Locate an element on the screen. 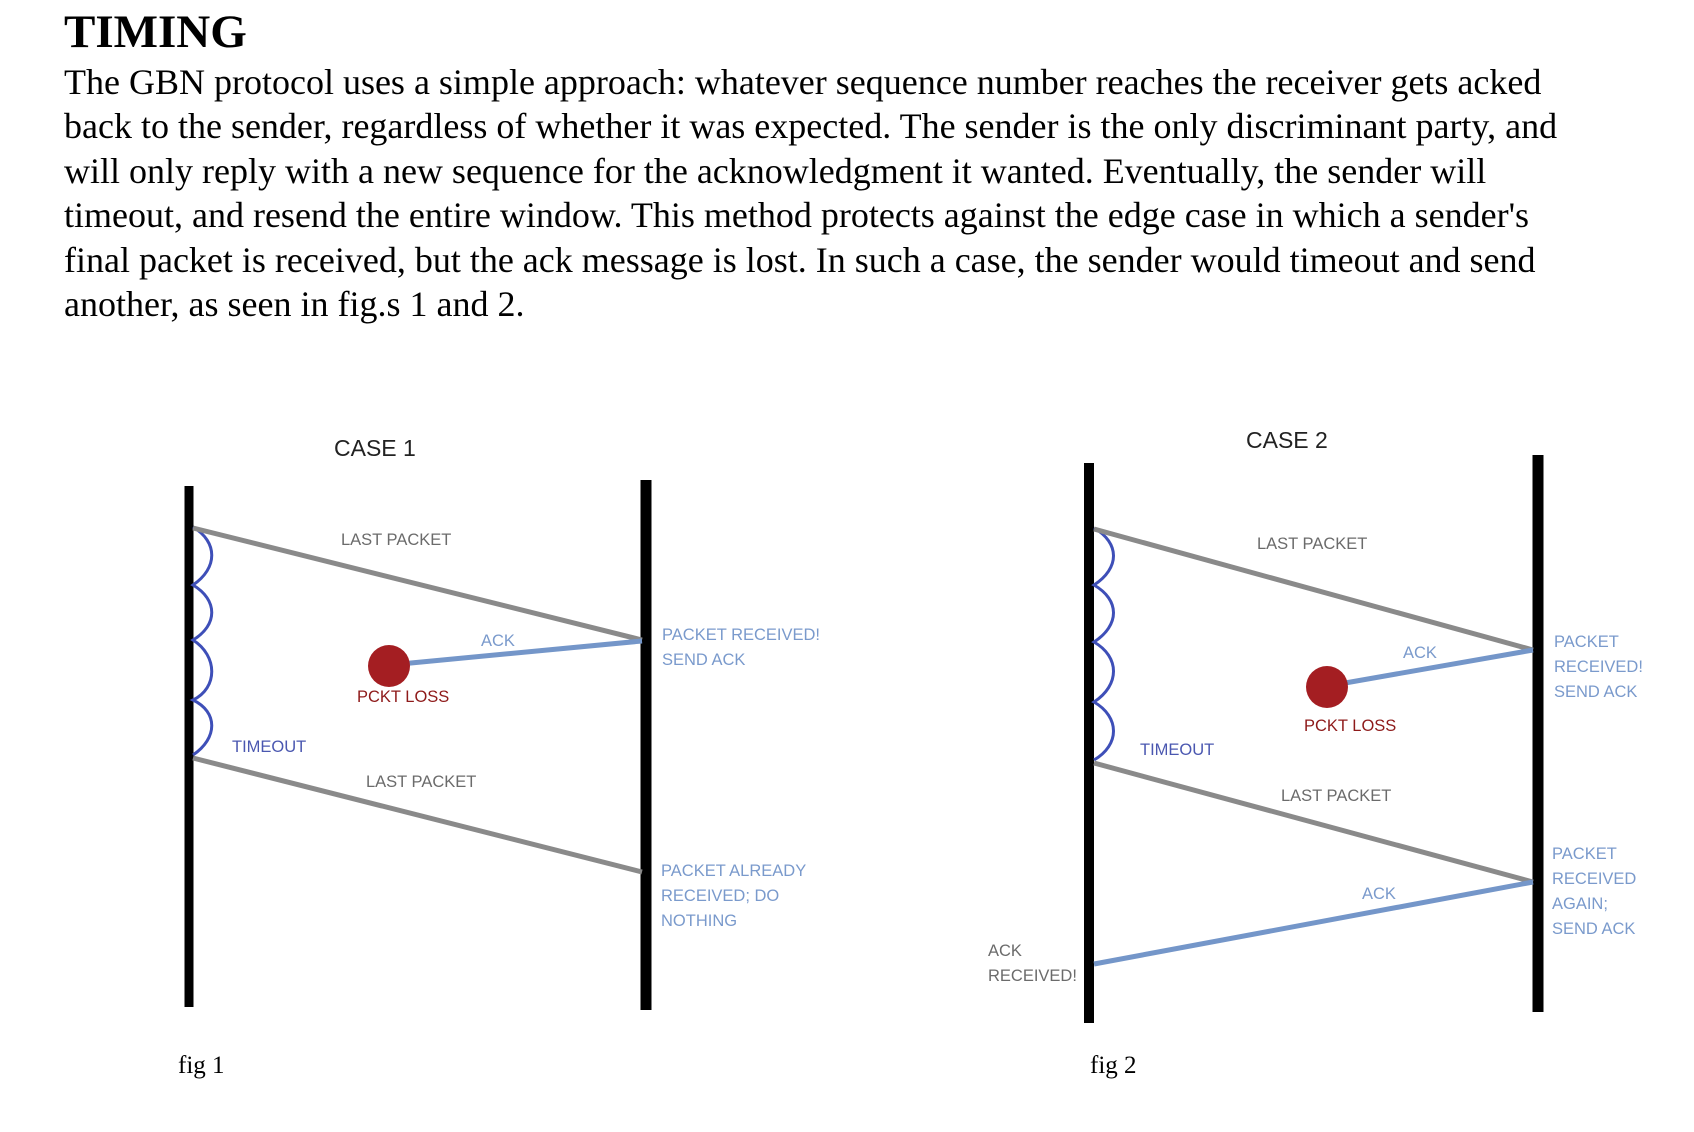 The width and height of the screenshot is (1694, 1132). fig1-already-received-label: PACKET ALREADY is located at coordinates (733, 871).